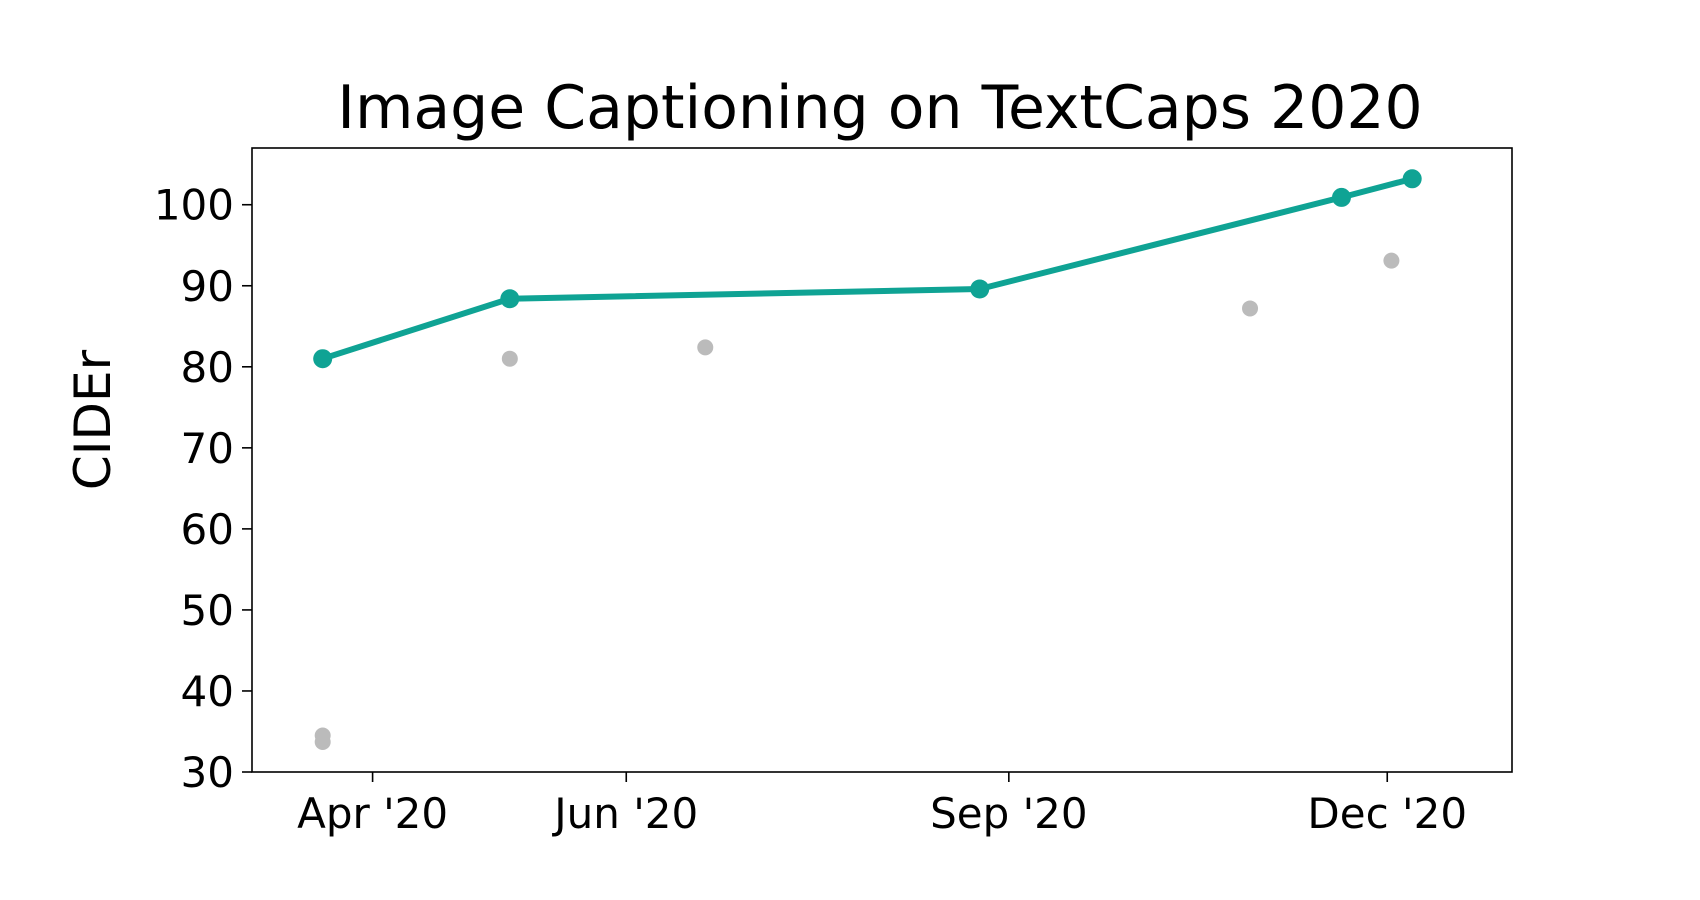 The width and height of the screenshot is (1700, 900). I want to click on y-tick-label: 70, so click(207, 448).